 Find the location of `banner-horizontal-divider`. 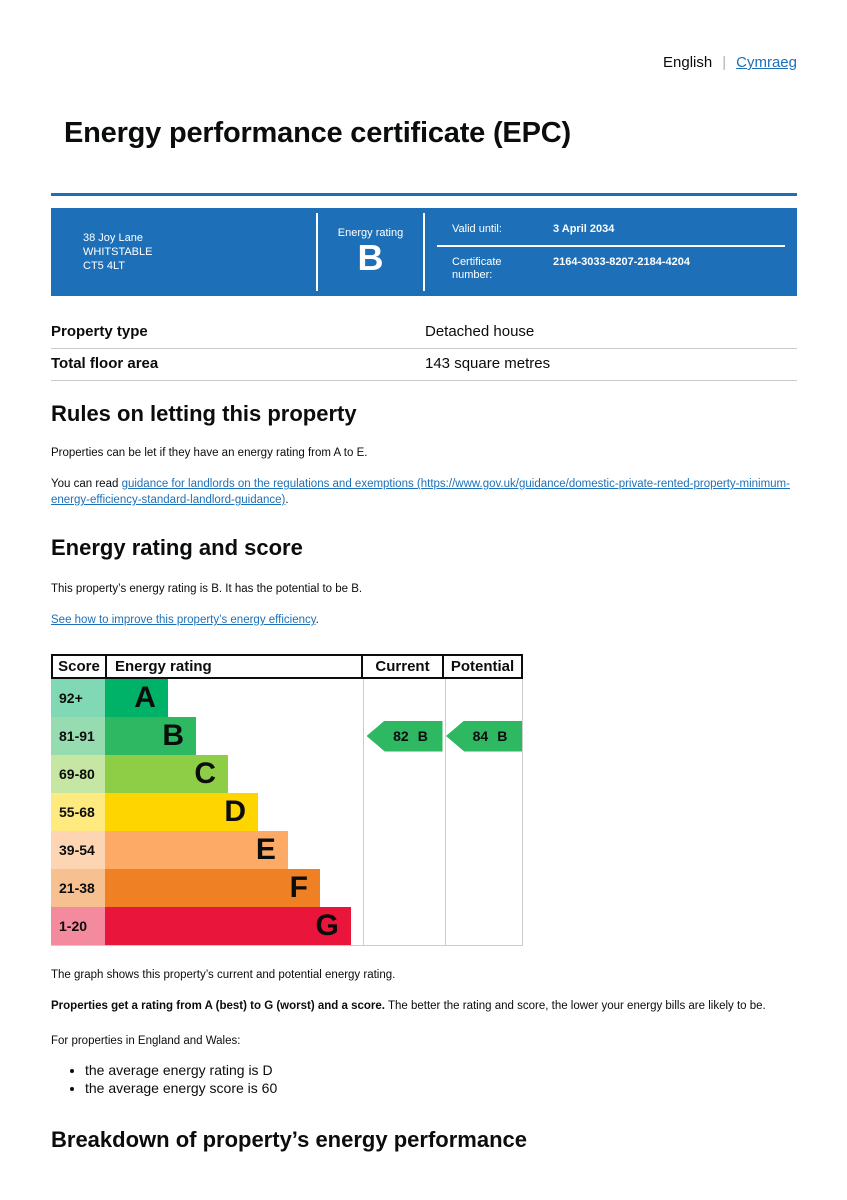

banner-horizontal-divider is located at coordinates (611, 245).